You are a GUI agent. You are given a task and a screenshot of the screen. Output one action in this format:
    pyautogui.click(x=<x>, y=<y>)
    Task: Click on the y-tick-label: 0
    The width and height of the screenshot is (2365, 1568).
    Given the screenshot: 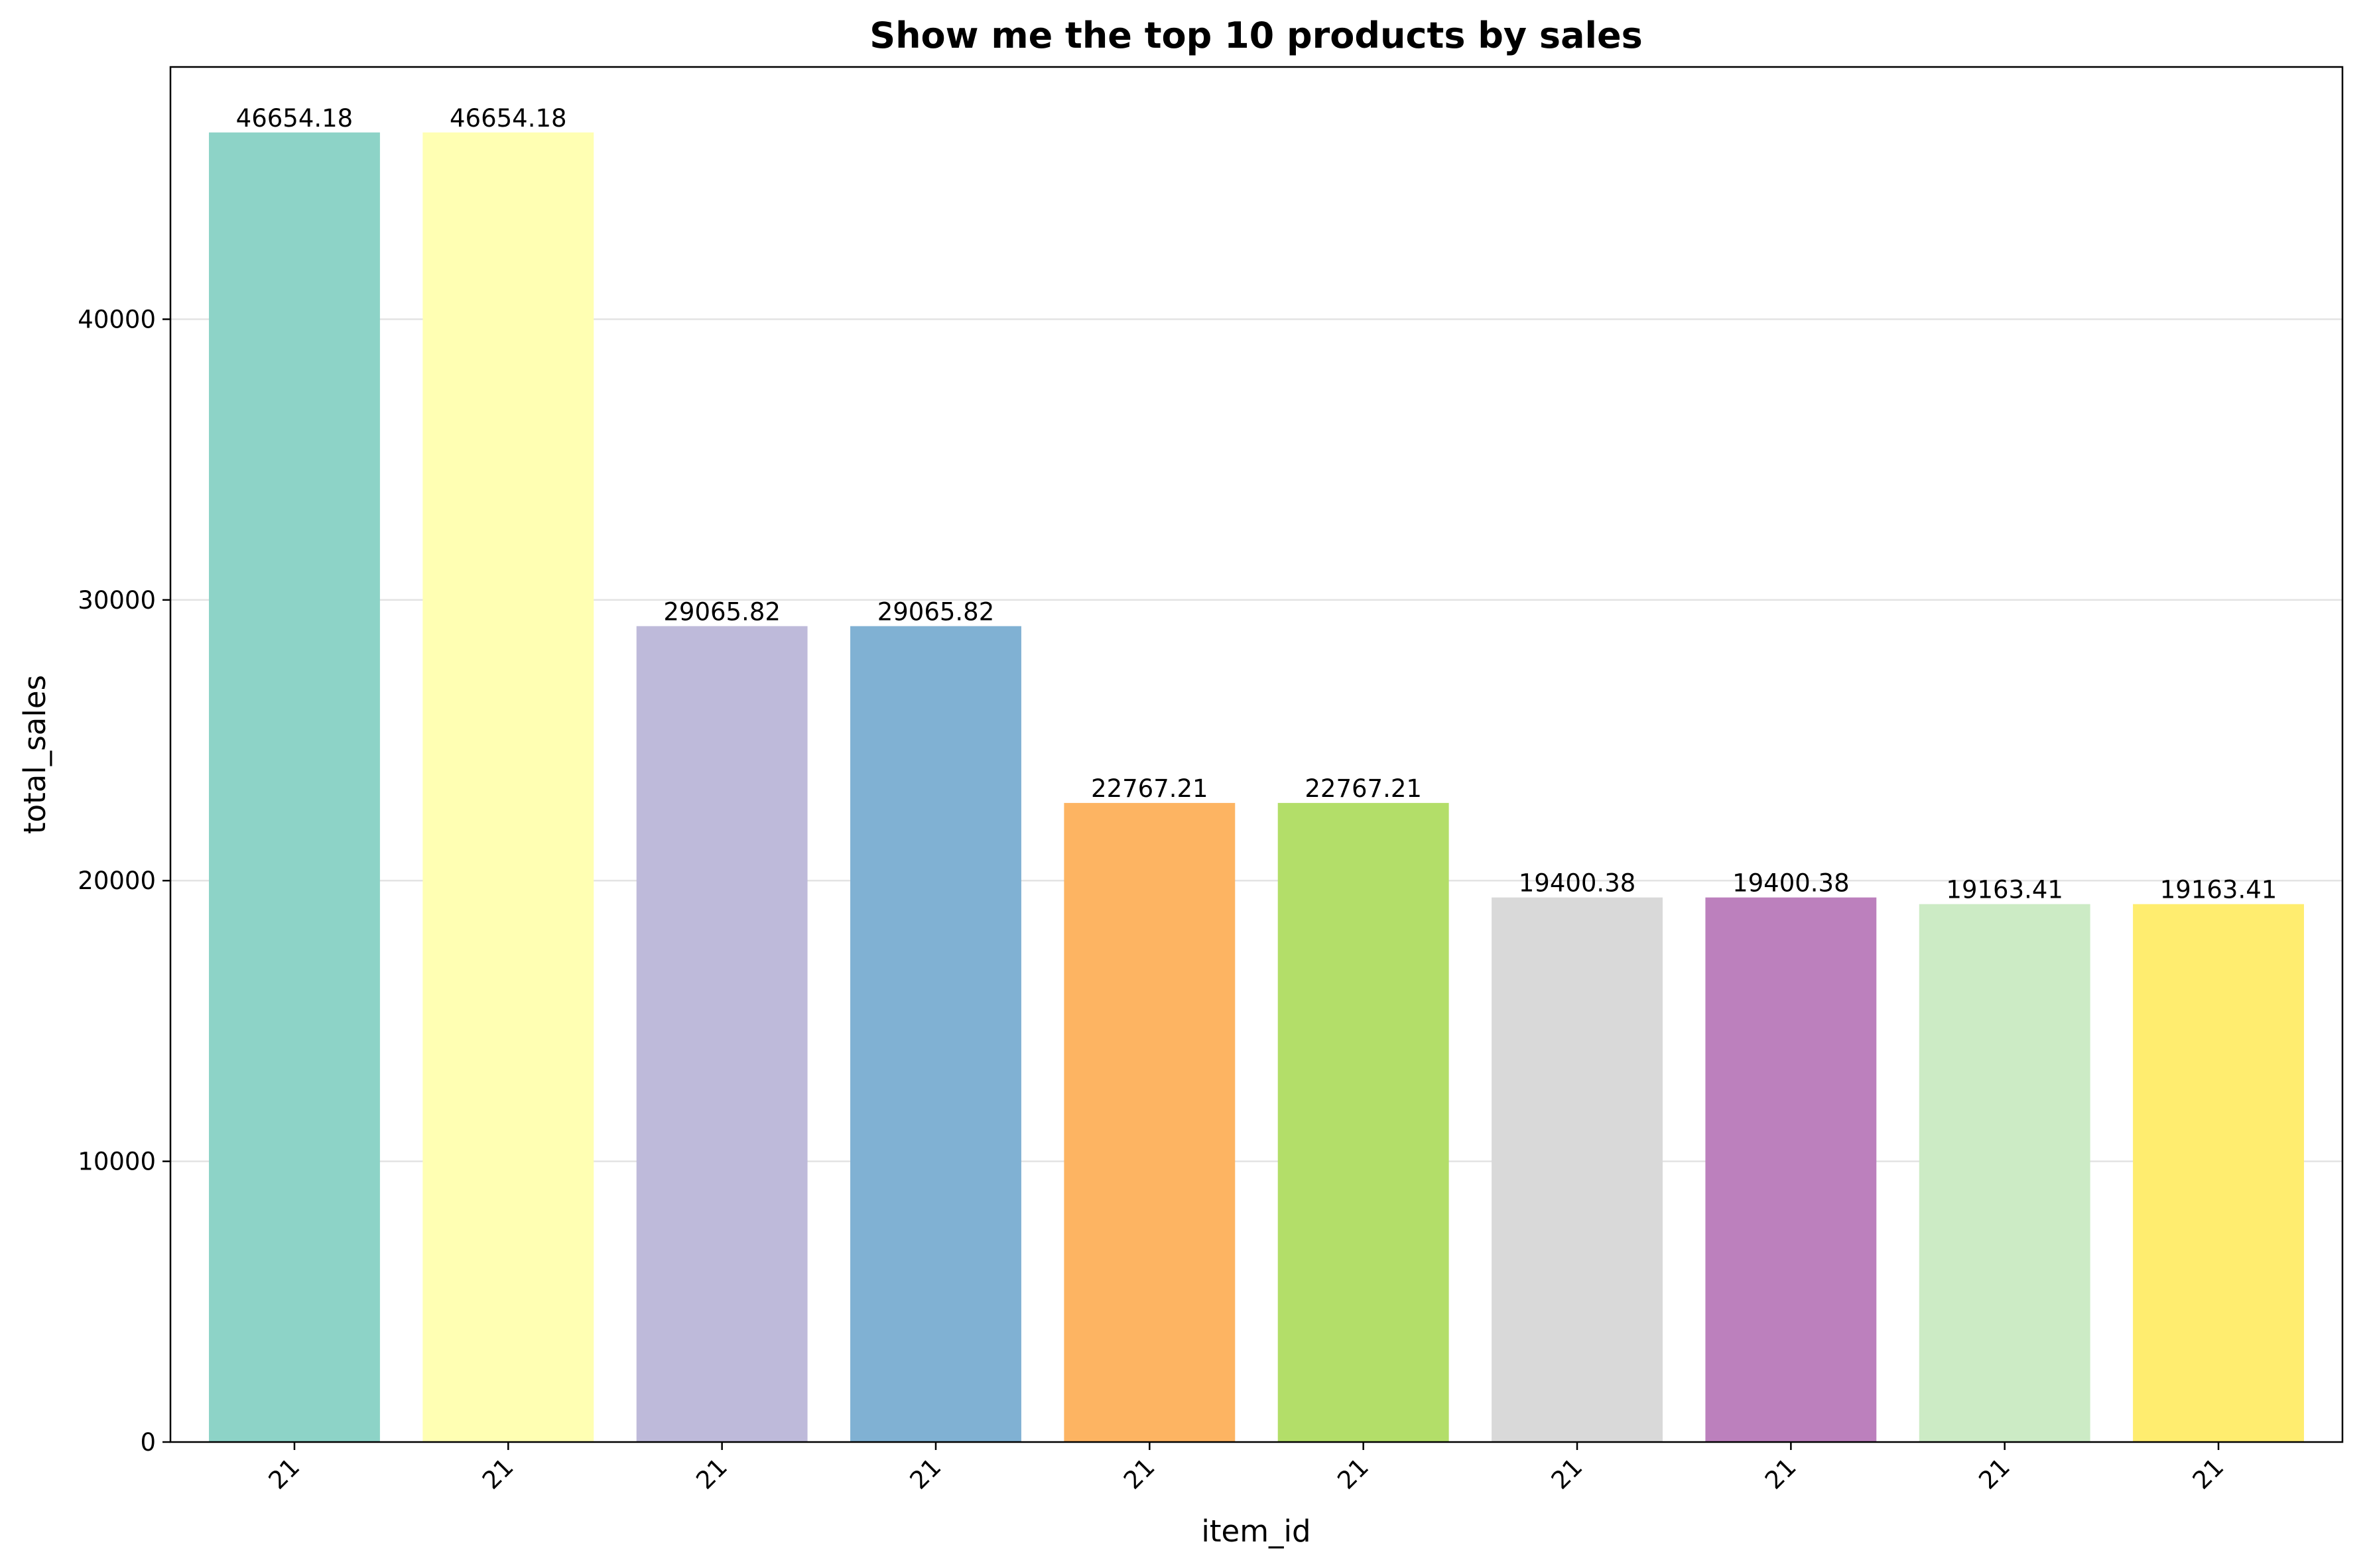 What is the action you would take?
    pyautogui.click(x=148, y=1442)
    